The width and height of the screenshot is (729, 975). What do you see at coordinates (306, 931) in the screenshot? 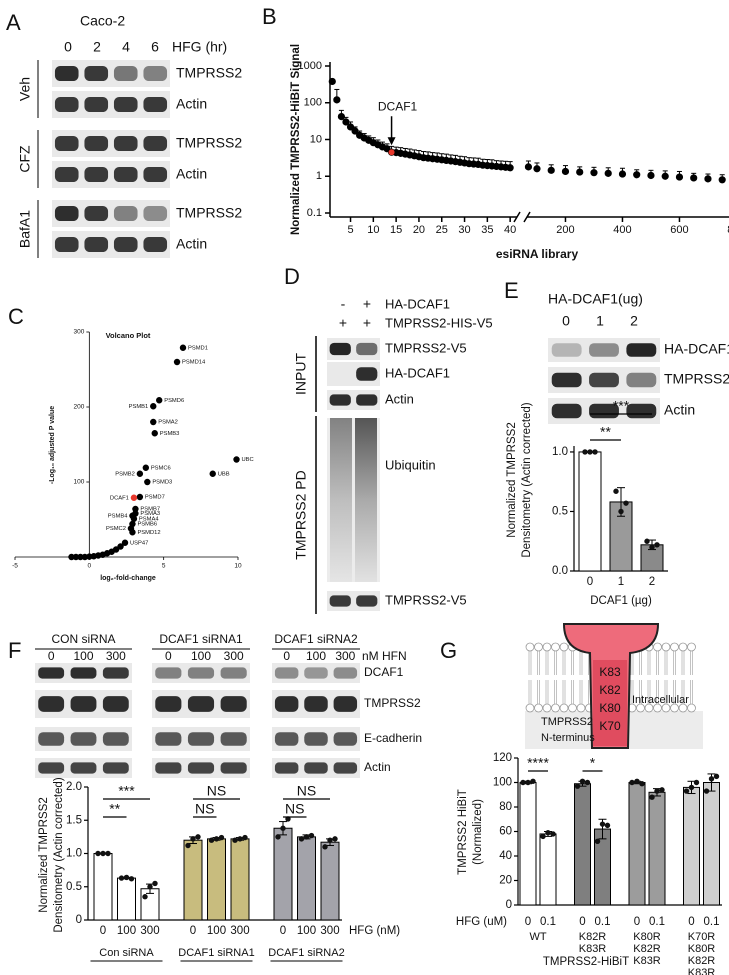
I see `x-tick-label: 100` at bounding box center [306, 931].